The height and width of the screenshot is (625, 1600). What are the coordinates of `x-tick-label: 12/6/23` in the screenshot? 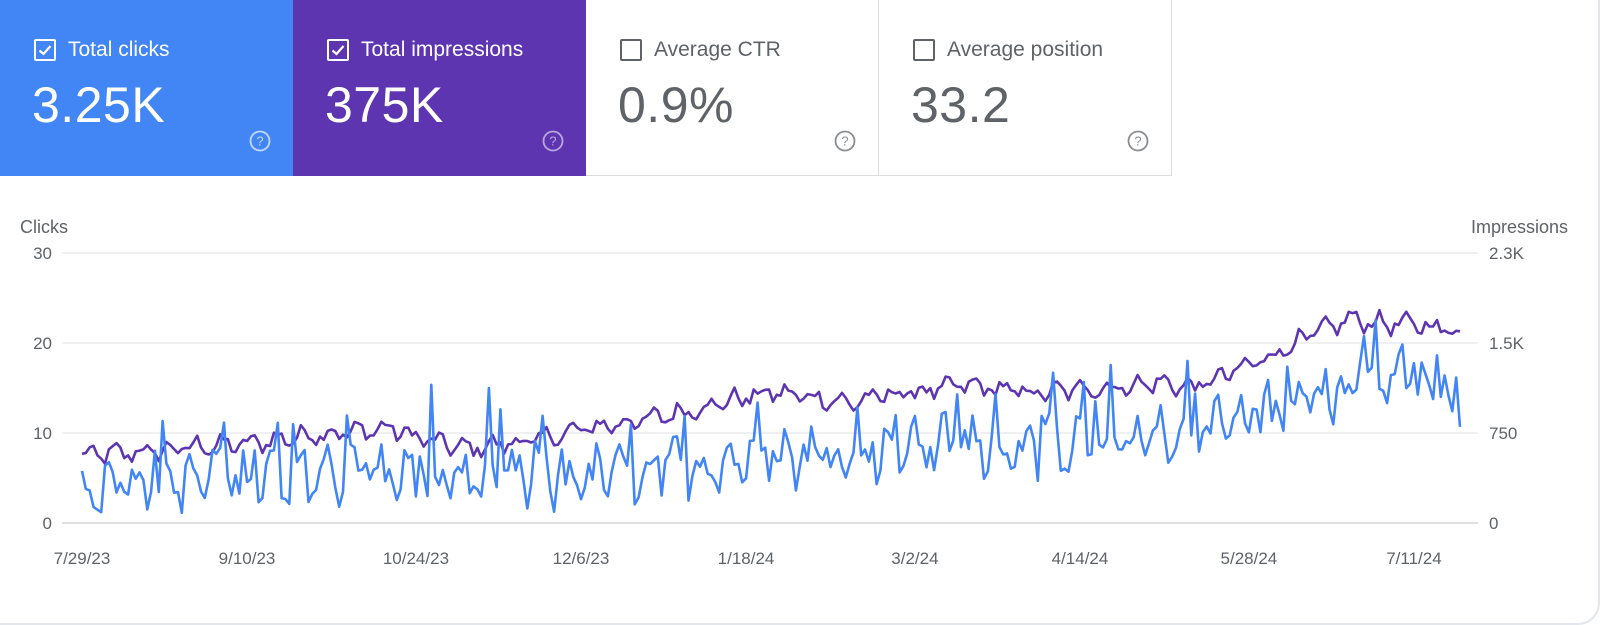 It's located at (581, 558).